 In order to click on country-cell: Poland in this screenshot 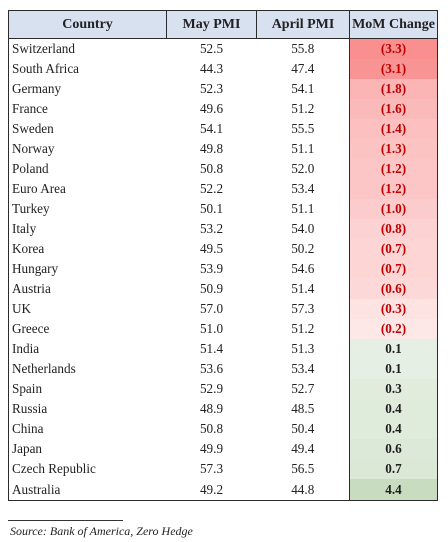, I will do `click(87, 169)`.